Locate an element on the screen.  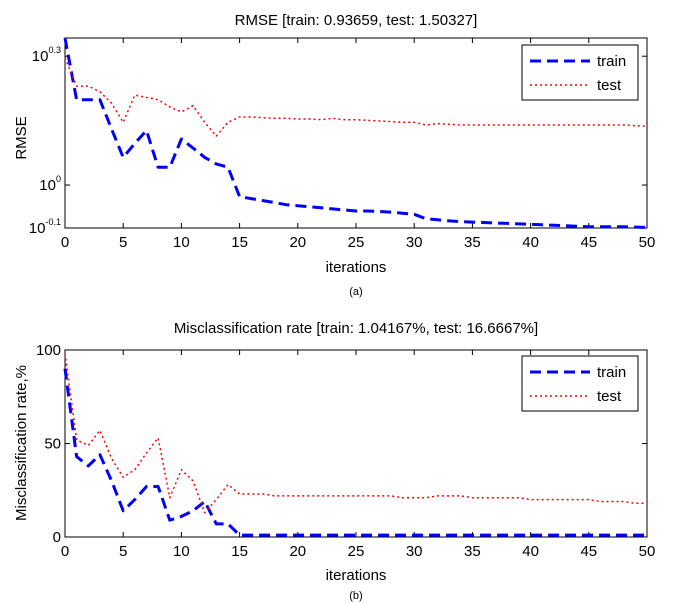
rmse-y-tick-exponent: -0.1 is located at coordinates (53, 222).